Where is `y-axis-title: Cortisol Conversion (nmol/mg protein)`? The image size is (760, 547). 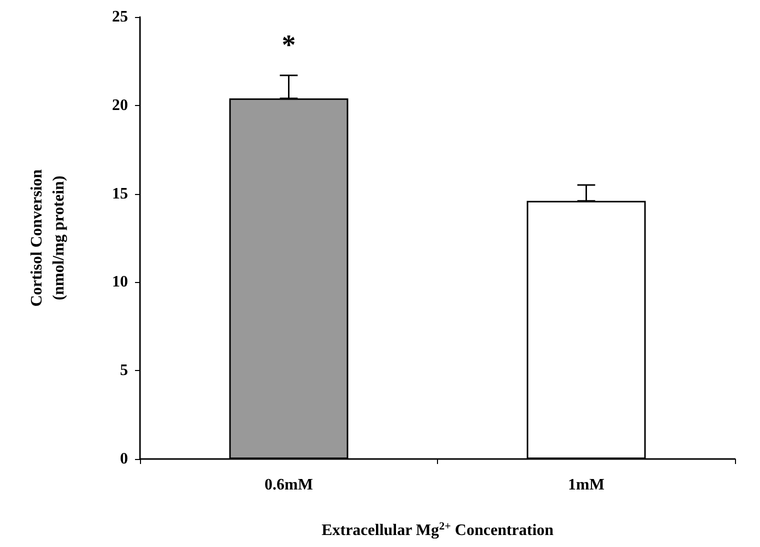
y-axis-title: Cortisol Conversion (nmol/mg protein) is located at coordinates (48, 238).